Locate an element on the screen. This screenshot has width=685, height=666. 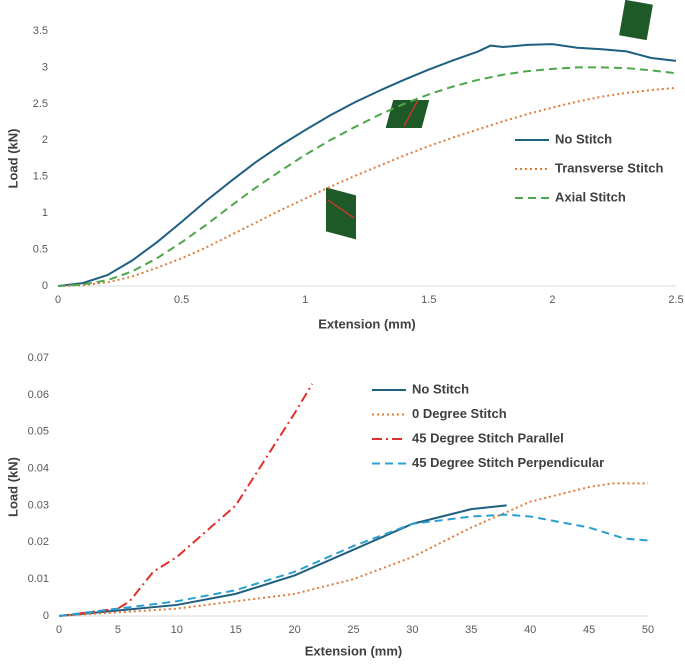
y-tick-label: 1 is located at coordinates (45, 213).